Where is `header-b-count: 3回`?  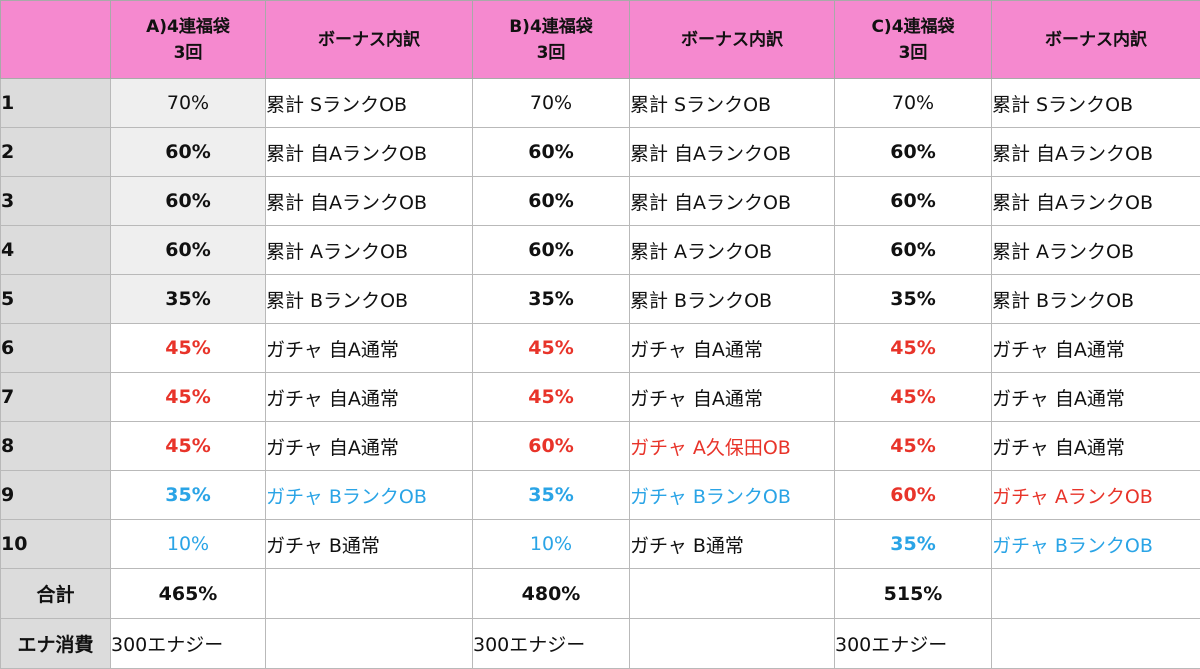 header-b-count: 3回 is located at coordinates (551, 53).